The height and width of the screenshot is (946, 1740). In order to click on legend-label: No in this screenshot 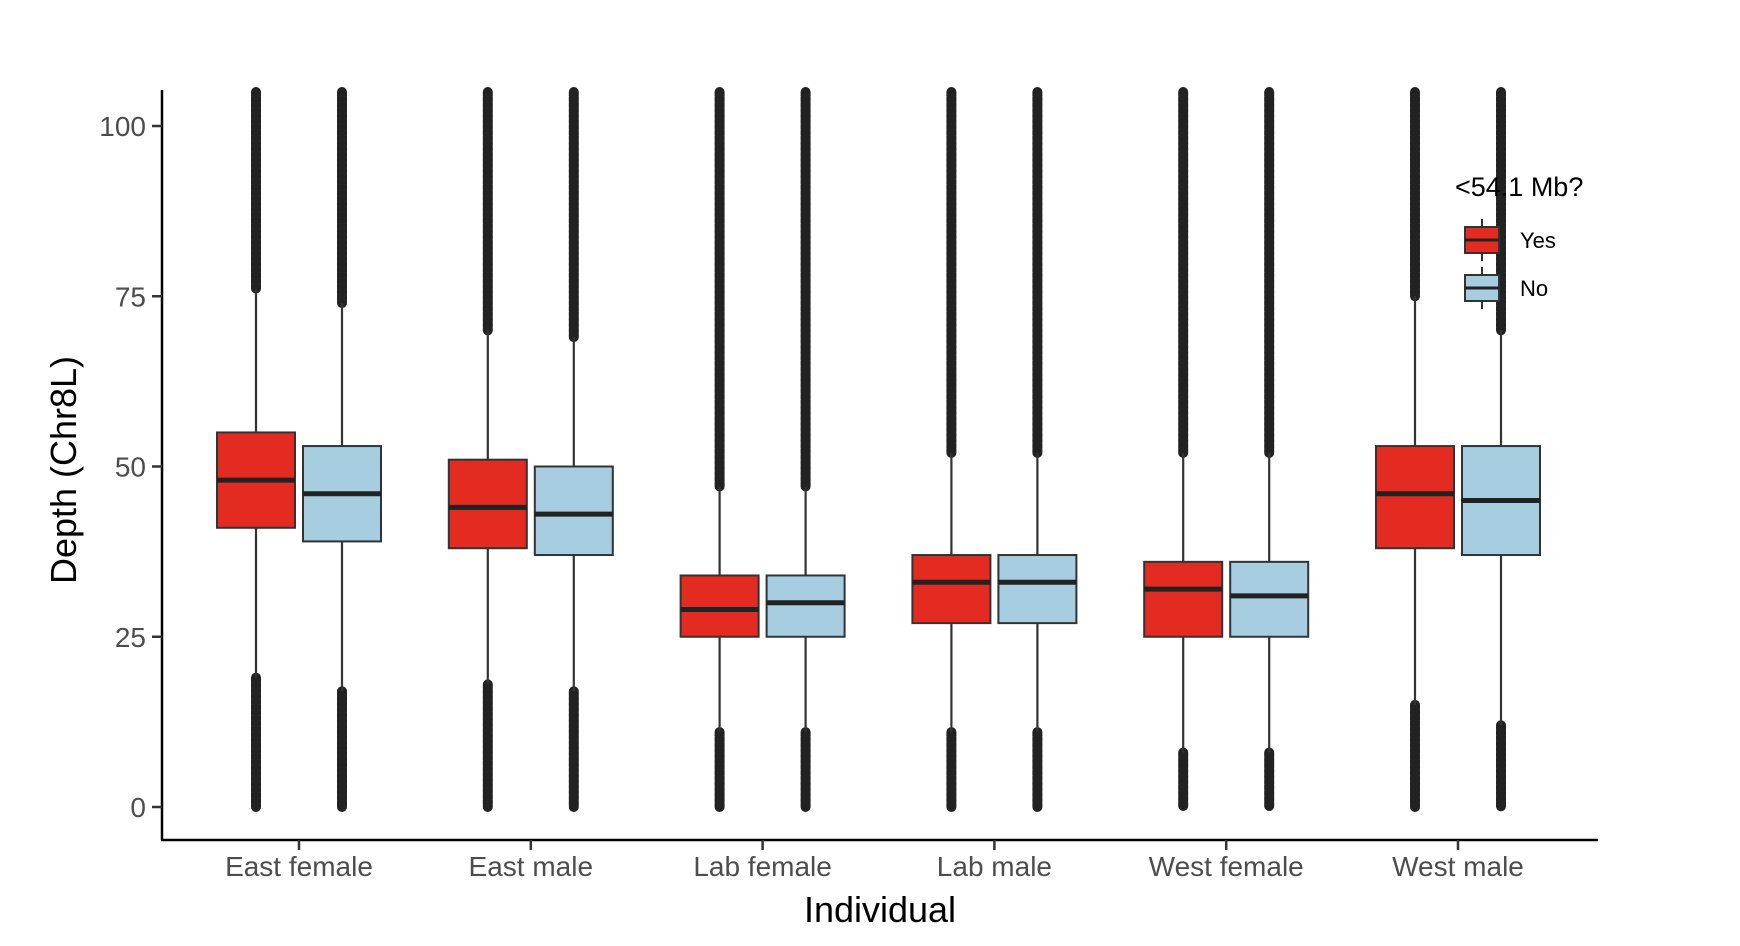, I will do `click(1534, 288)`.